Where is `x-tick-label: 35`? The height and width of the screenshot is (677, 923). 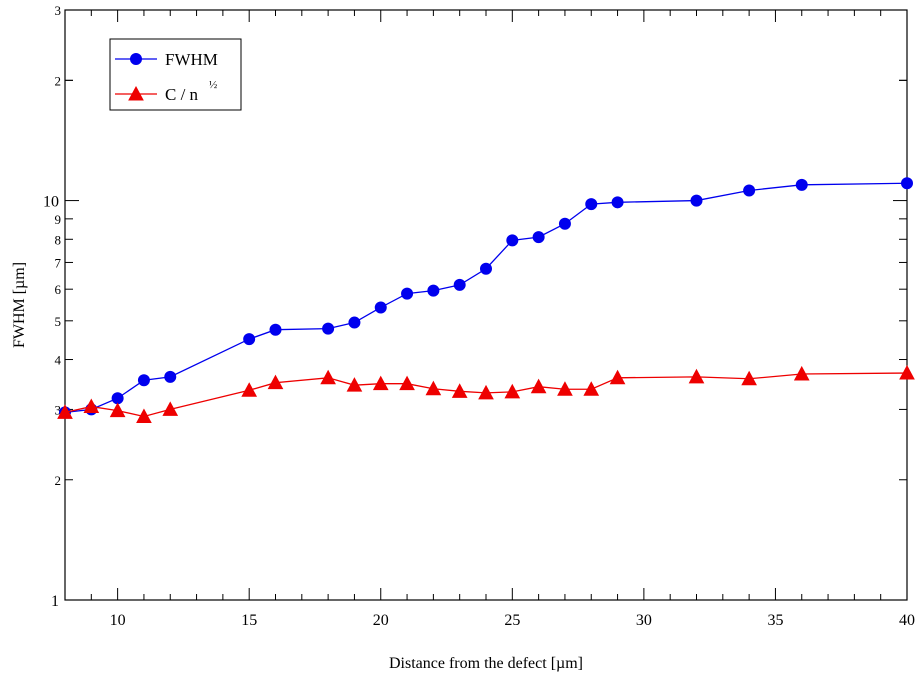
x-tick-label: 35 is located at coordinates (775, 620).